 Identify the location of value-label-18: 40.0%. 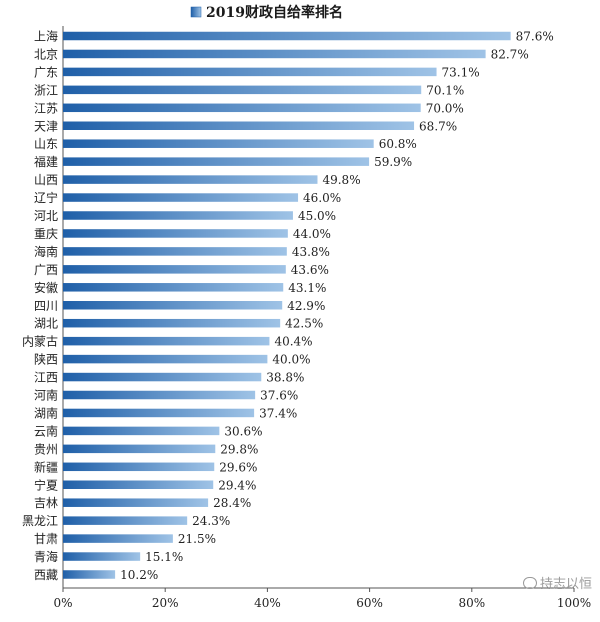
(291, 360).